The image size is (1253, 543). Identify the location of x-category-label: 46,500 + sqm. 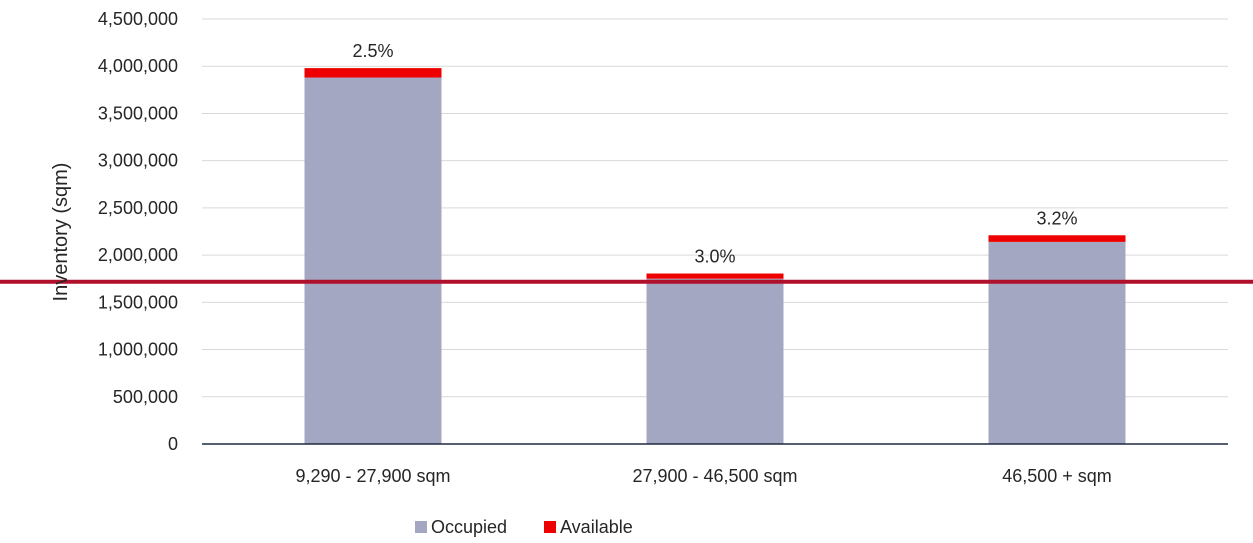
(1057, 476).